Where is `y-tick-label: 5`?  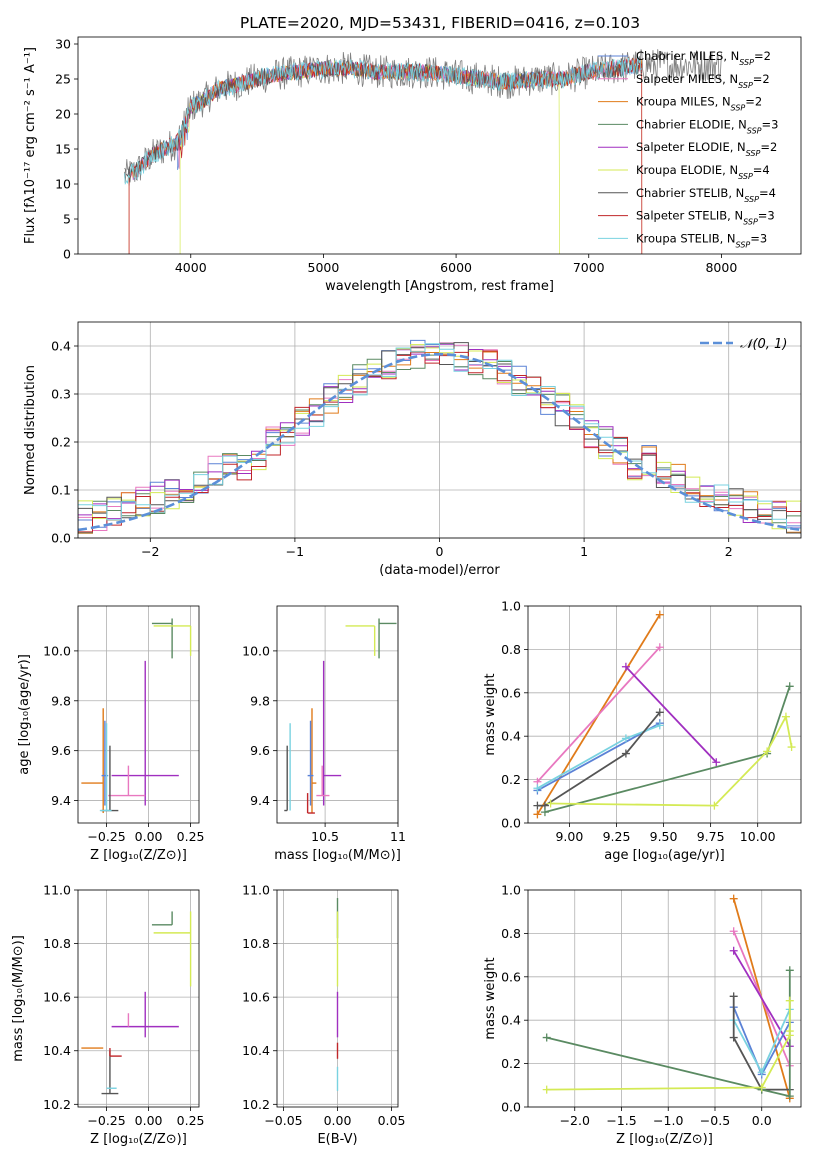
y-tick-label: 5 is located at coordinates (67, 219).